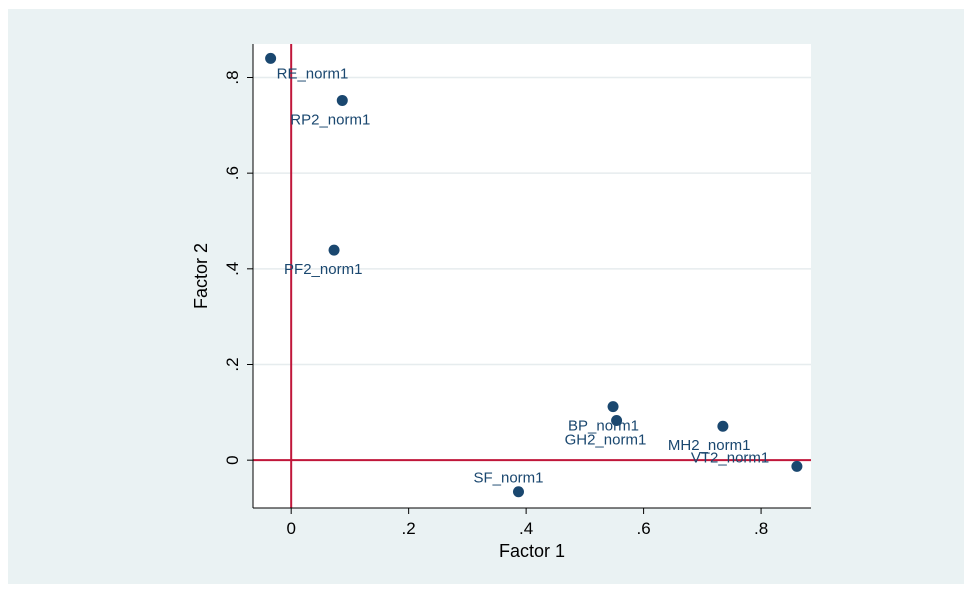 The width and height of the screenshot is (972, 591). Describe the element at coordinates (201, 276) in the screenshot. I see `y-axis-title: Factor 2` at that location.